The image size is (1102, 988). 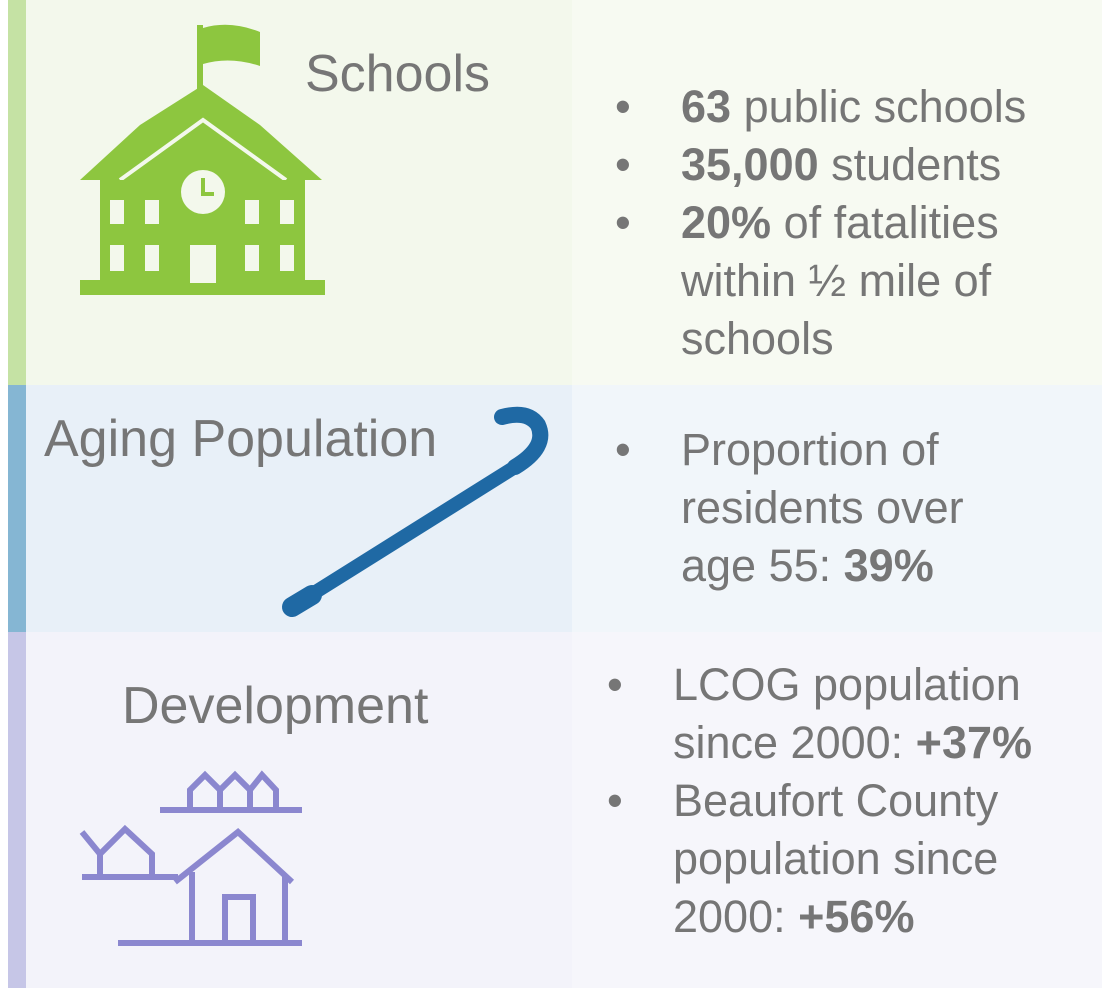 I want to click on text: Proportion of residents over age 55:, so click(x=829, y=507).